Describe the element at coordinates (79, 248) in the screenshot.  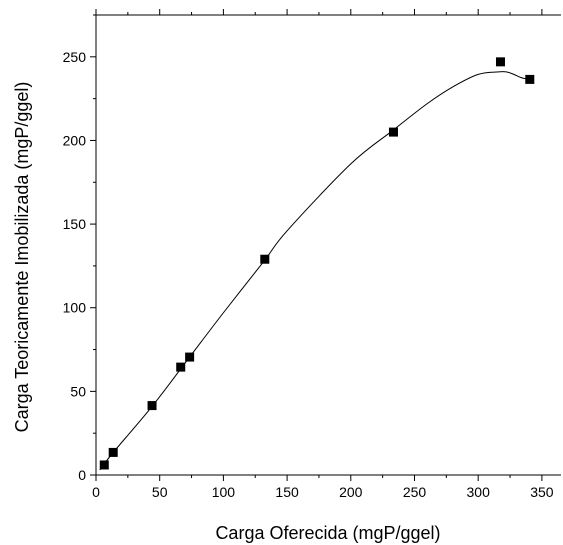
I see `y-ticks: 0 50 100 150 200 250` at that location.